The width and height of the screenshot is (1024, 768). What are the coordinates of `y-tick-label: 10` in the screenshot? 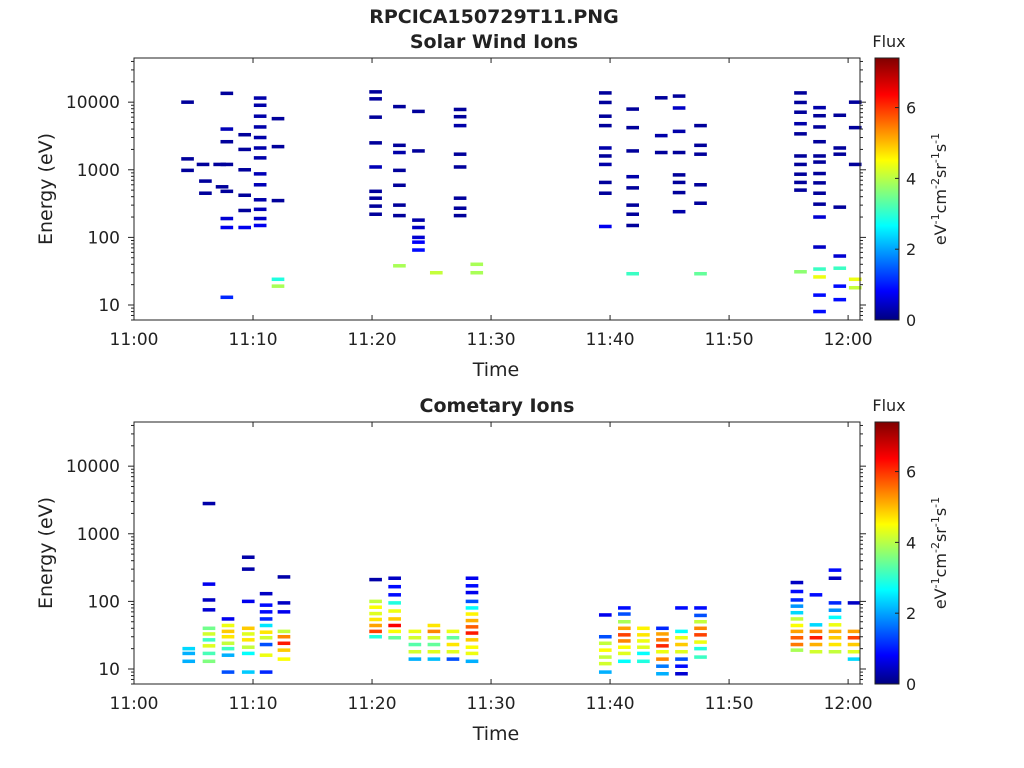 It's located at (109, 670).